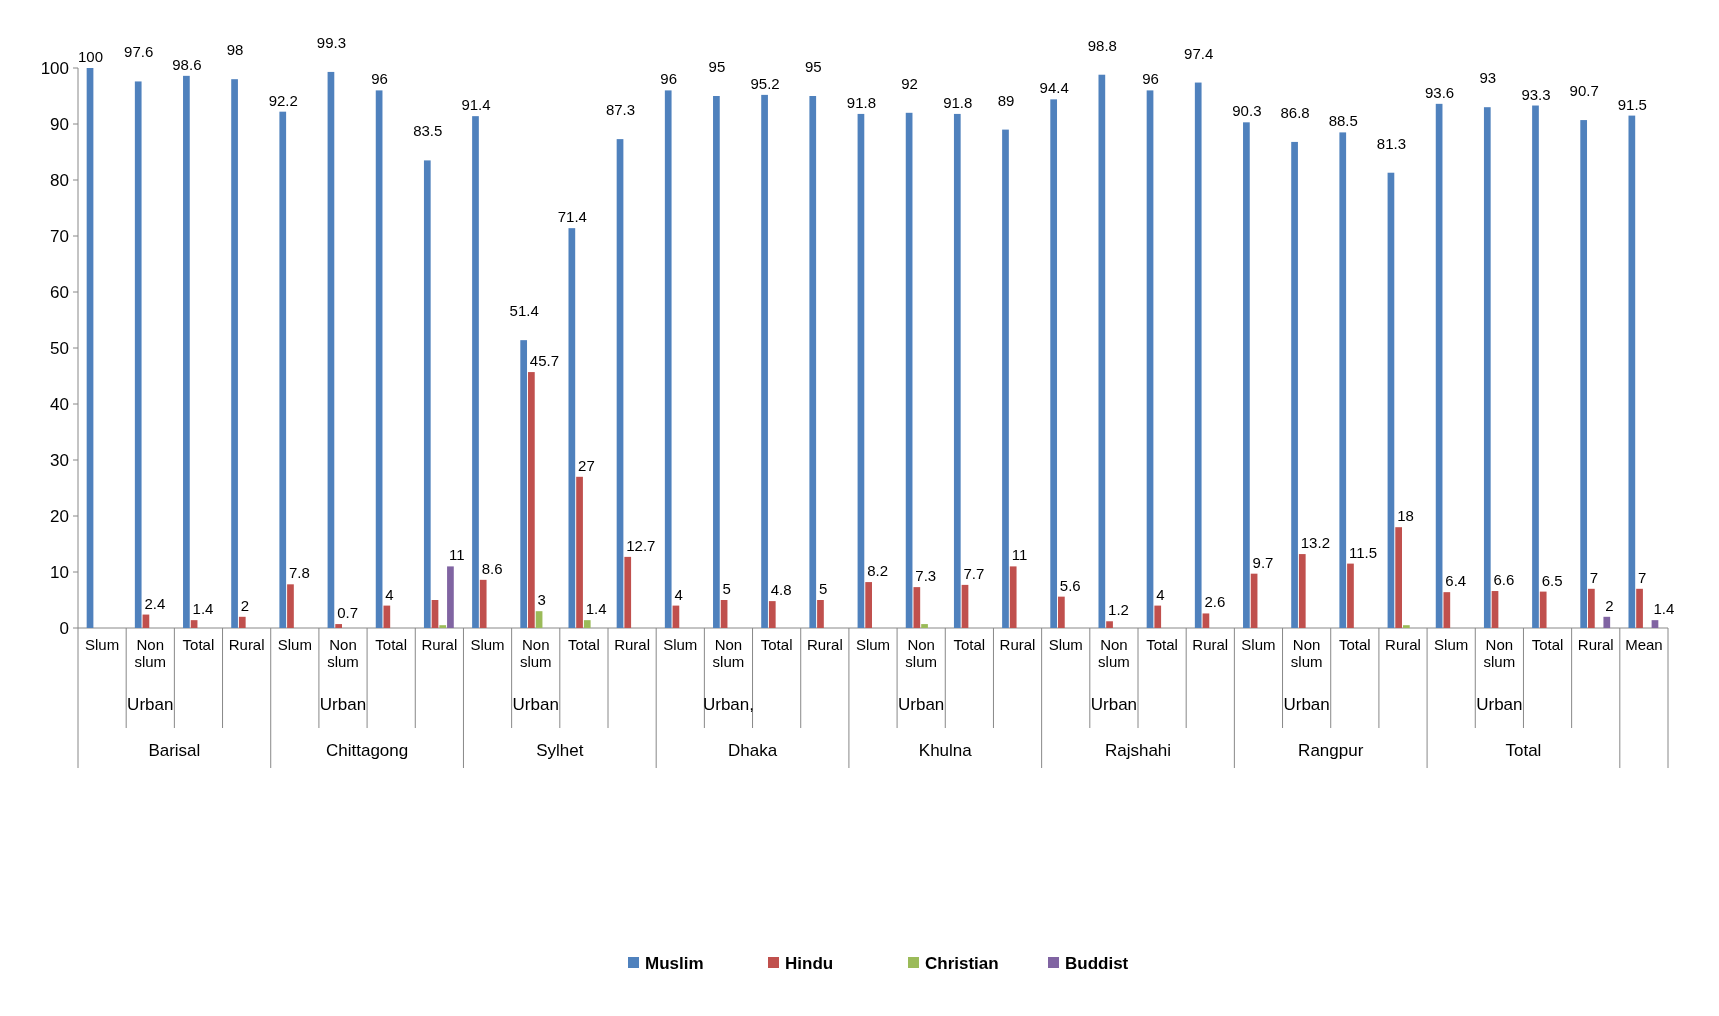  What do you see at coordinates (59, 292) in the screenshot?
I see `y-tick-label: 60` at bounding box center [59, 292].